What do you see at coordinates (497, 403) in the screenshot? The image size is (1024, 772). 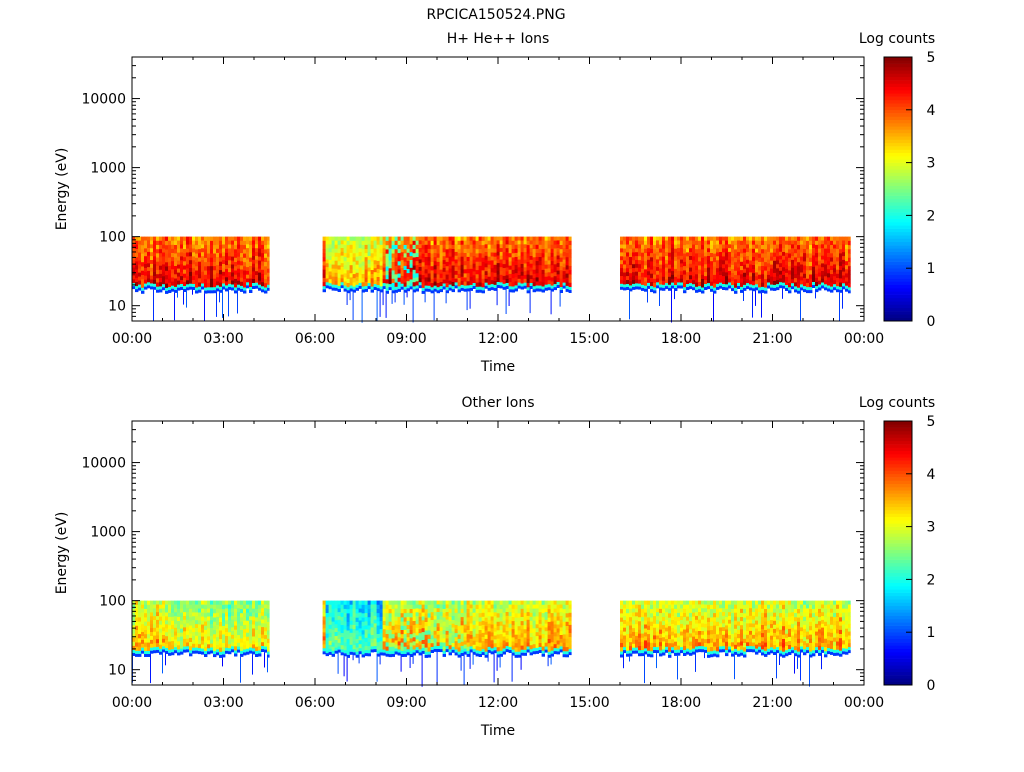 I see `panel-title: Other Ions` at bounding box center [497, 403].